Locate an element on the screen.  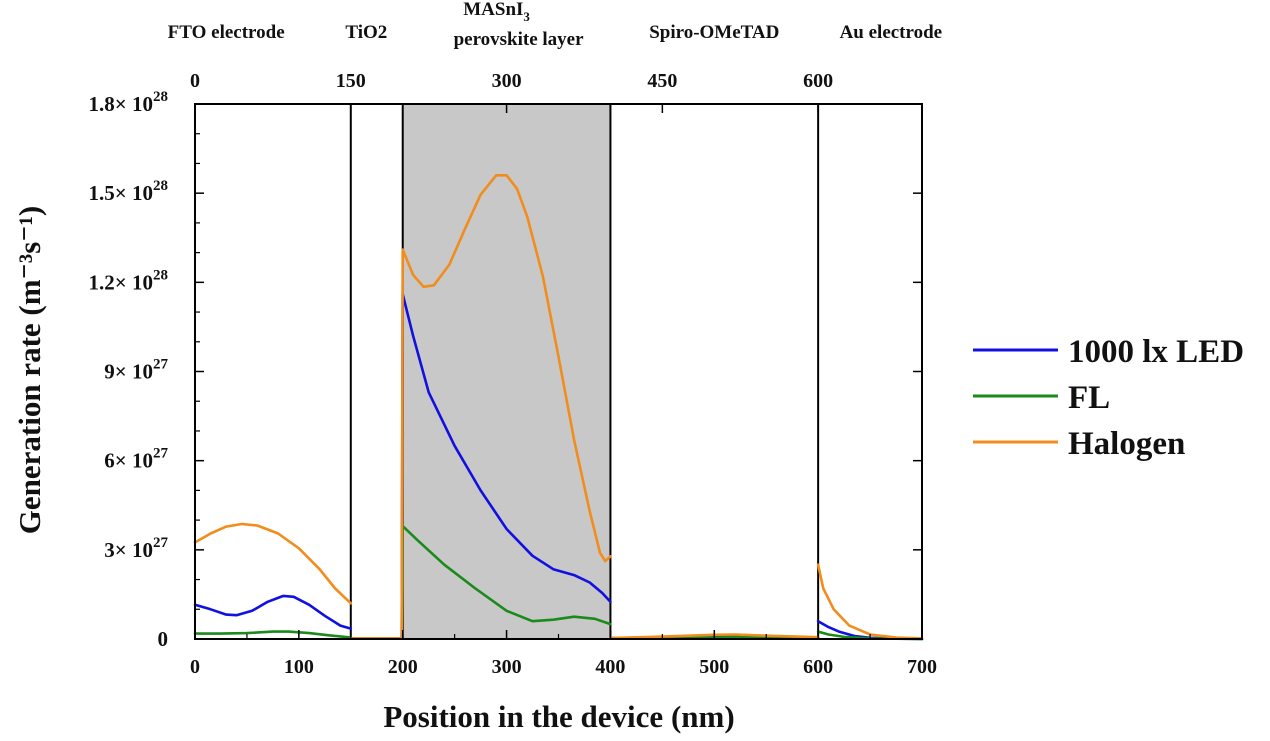
x-tick-label: 100 is located at coordinates (299, 667).